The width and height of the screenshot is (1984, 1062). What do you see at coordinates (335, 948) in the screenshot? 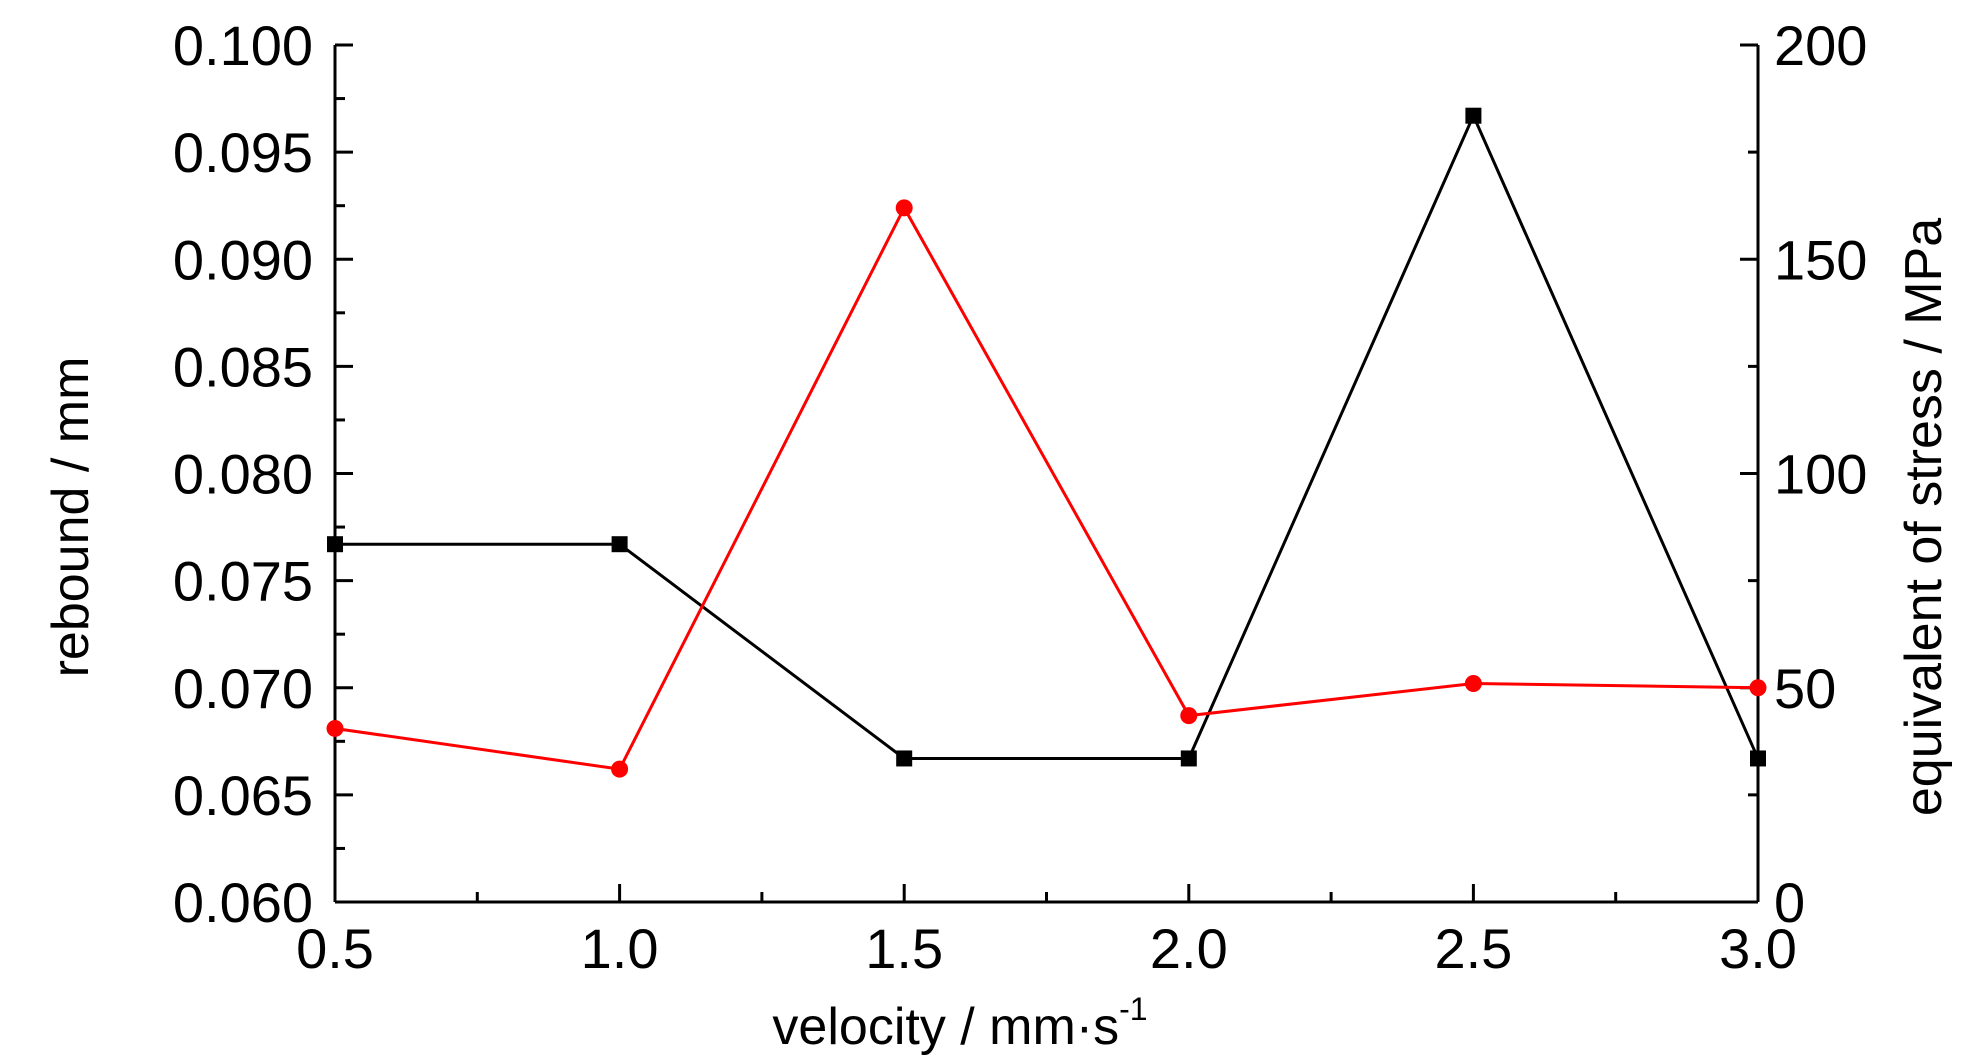
I see `x-tick-label: 0.5` at bounding box center [335, 948].